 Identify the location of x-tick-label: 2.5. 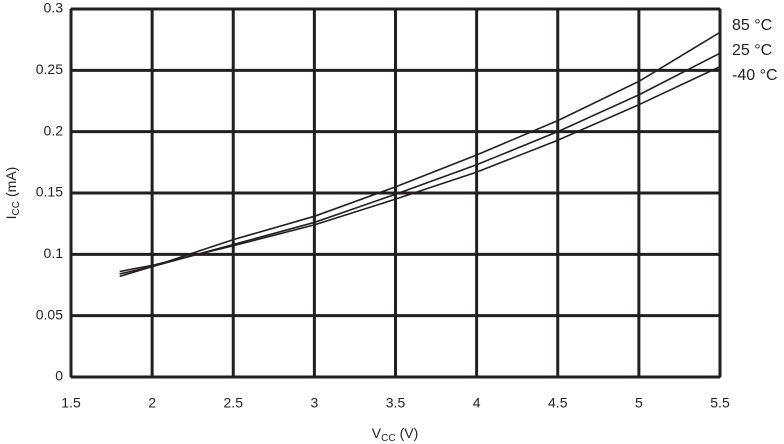
(234, 403).